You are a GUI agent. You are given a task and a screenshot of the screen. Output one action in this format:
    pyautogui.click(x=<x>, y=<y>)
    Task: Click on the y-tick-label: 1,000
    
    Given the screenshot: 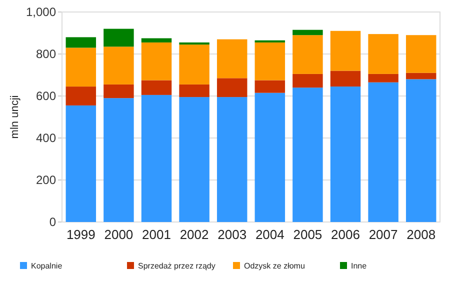 What is the action you would take?
    pyautogui.click(x=41, y=12)
    